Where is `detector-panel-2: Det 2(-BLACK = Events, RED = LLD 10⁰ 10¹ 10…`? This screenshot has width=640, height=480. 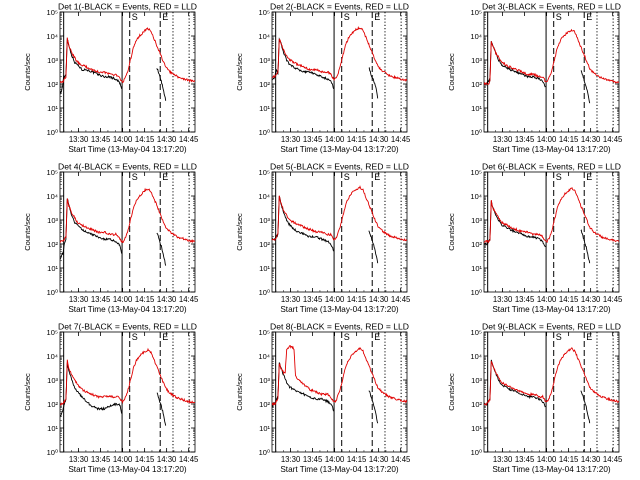
detector-panel-2: Det 2(-BLACK = Events, RED = LLD 10⁰ 10¹ 10… is located at coordinates (323, 78).